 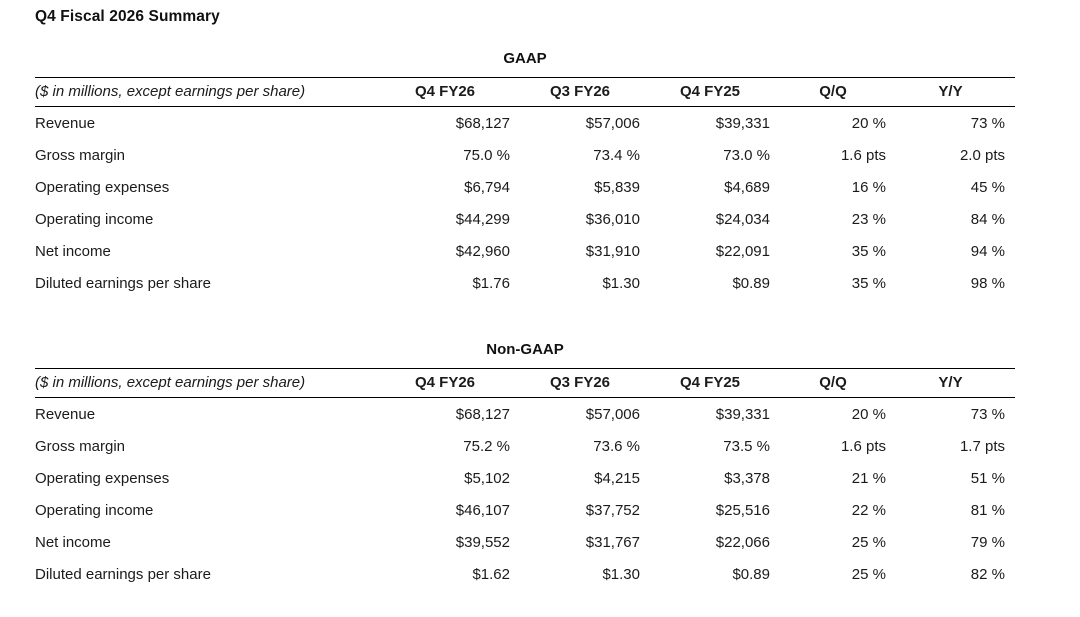 What do you see at coordinates (868, 251) in the screenshot?
I see `cell-value: 35 %` at bounding box center [868, 251].